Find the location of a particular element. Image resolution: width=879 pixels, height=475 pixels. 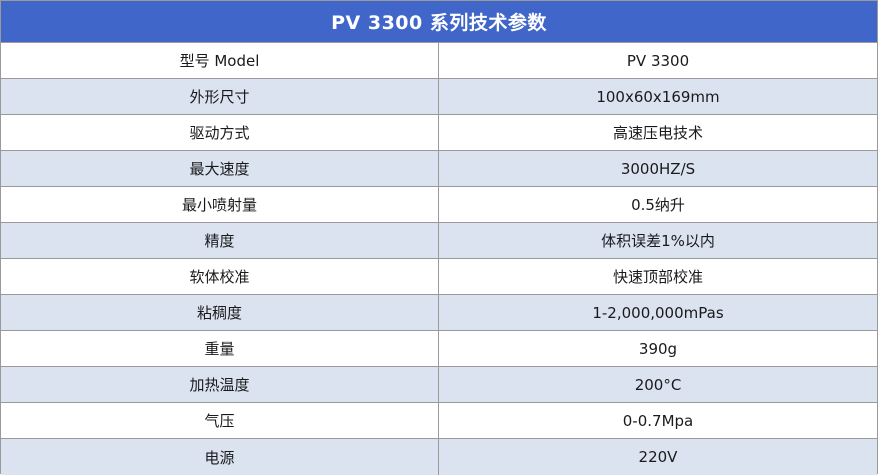

table-row: 最大速度 3000HZ/S is located at coordinates (439, 169).